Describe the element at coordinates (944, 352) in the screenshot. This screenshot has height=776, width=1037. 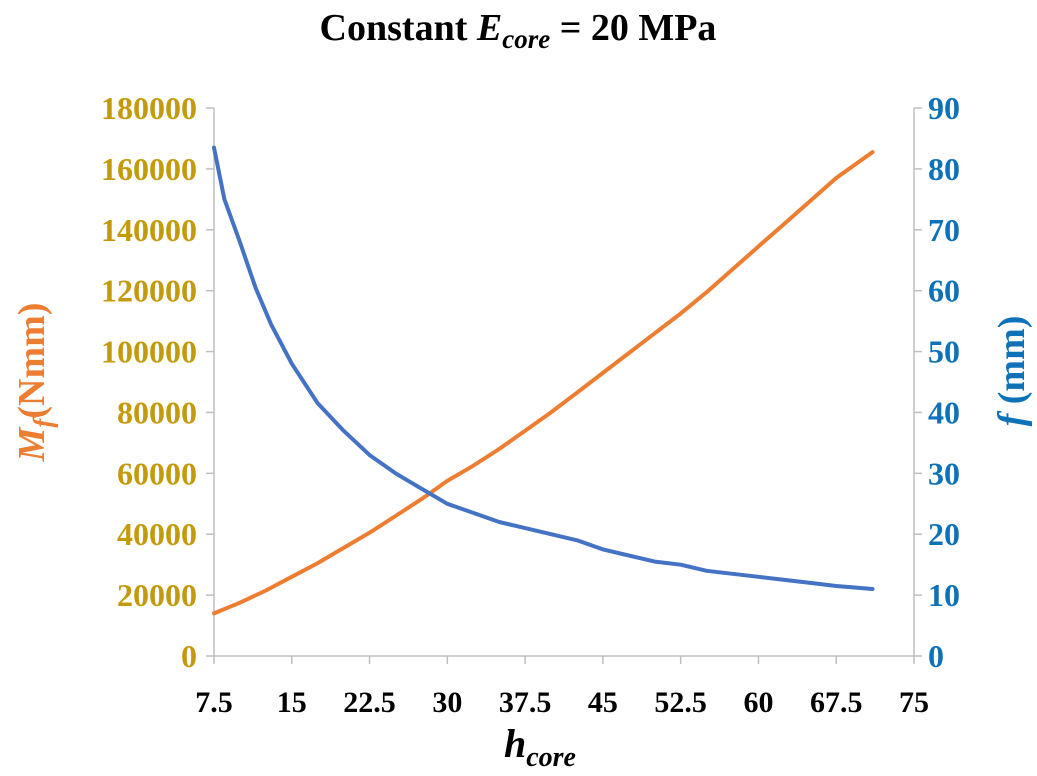
I see `right-tick-label: 50` at that location.